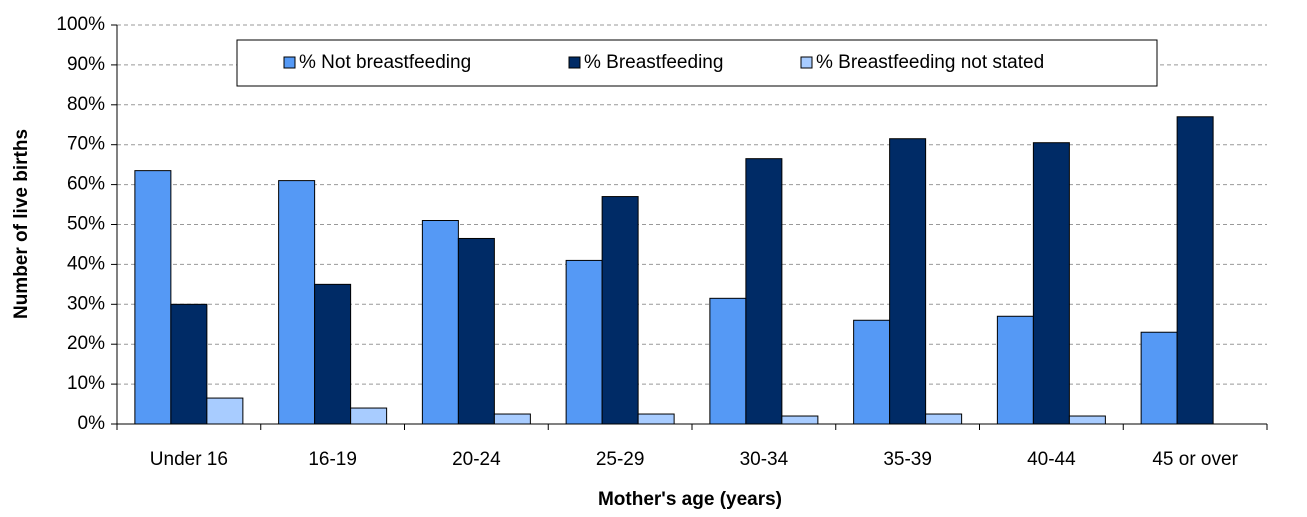  Describe the element at coordinates (907, 459) in the screenshot. I see `x-tick-label: 35-39` at that location.